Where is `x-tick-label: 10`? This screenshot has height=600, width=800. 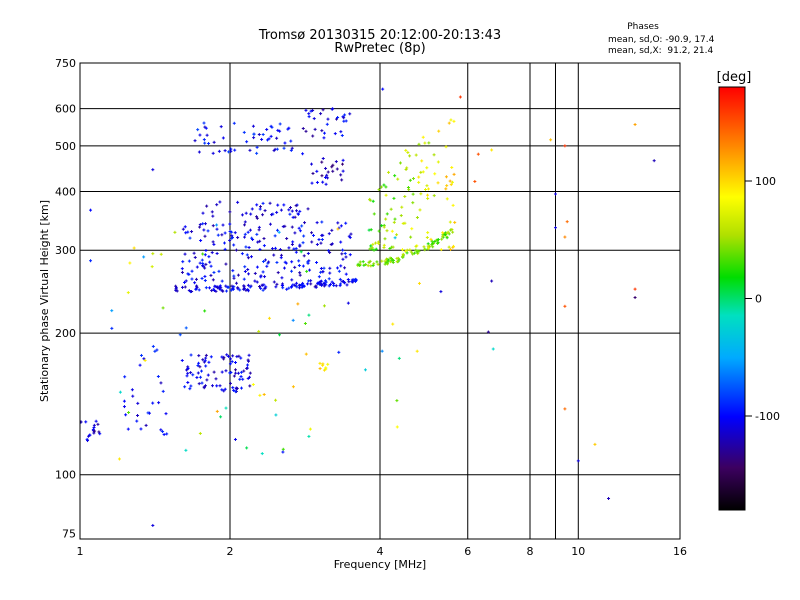 x-tick-label: 10 is located at coordinates (578, 551).